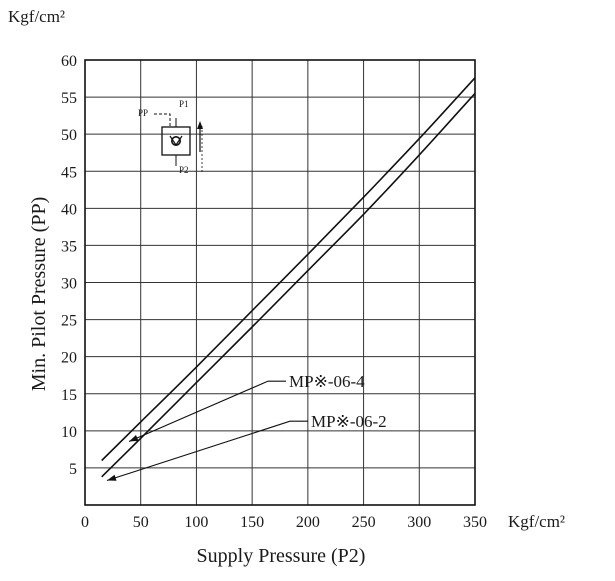 Image resolution: width=615 pixels, height=581 pixels. I want to click on y-tick-label: 50, so click(69, 135).